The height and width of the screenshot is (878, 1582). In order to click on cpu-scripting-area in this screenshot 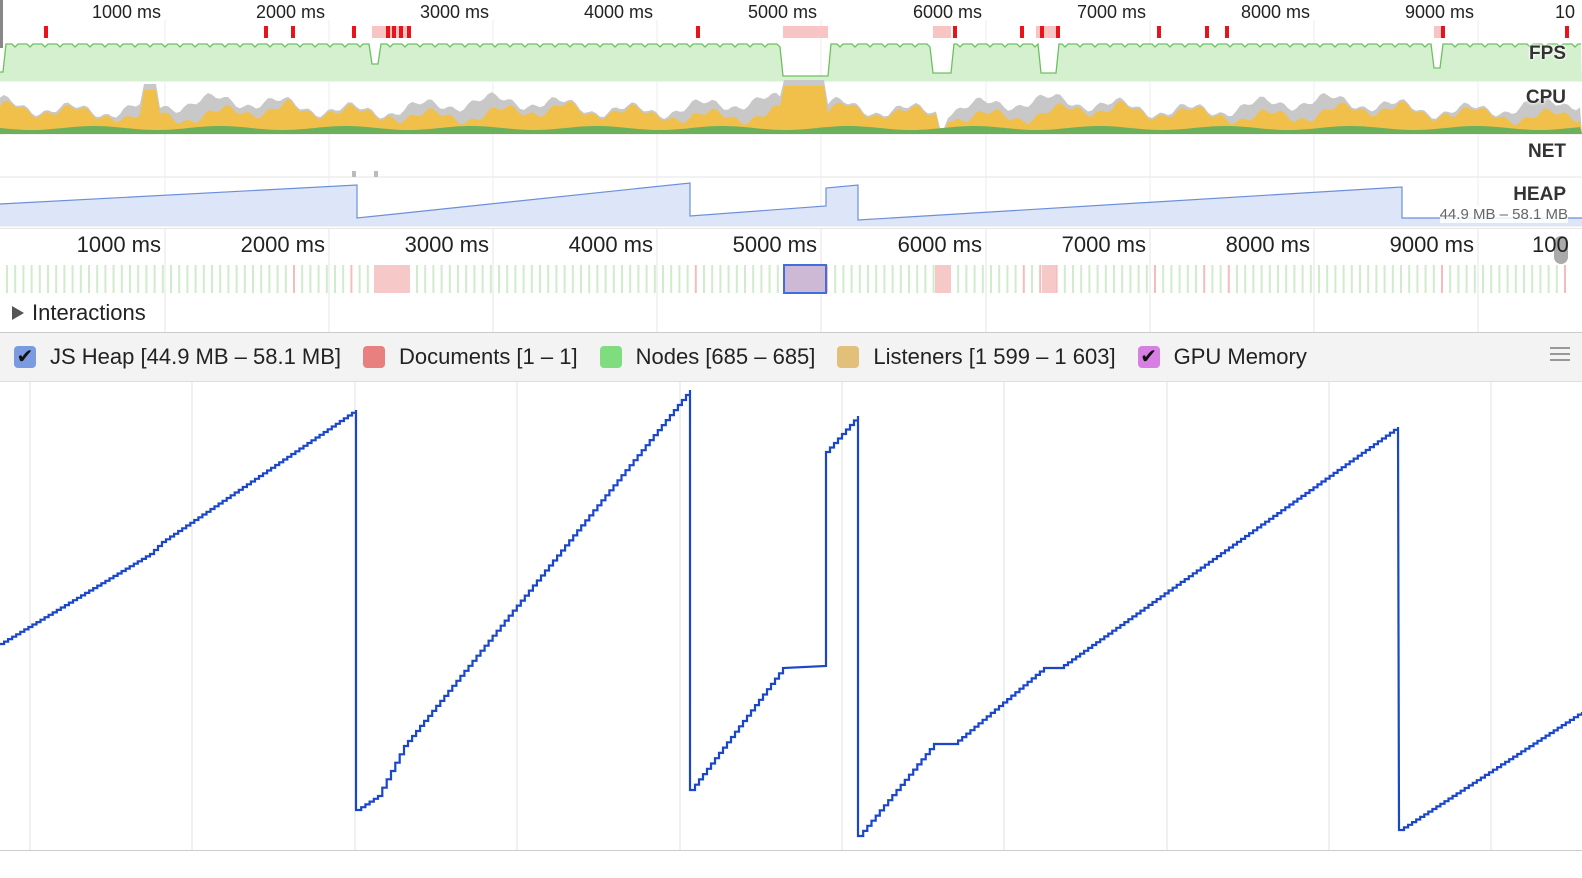, I will do `click(791, 110)`.